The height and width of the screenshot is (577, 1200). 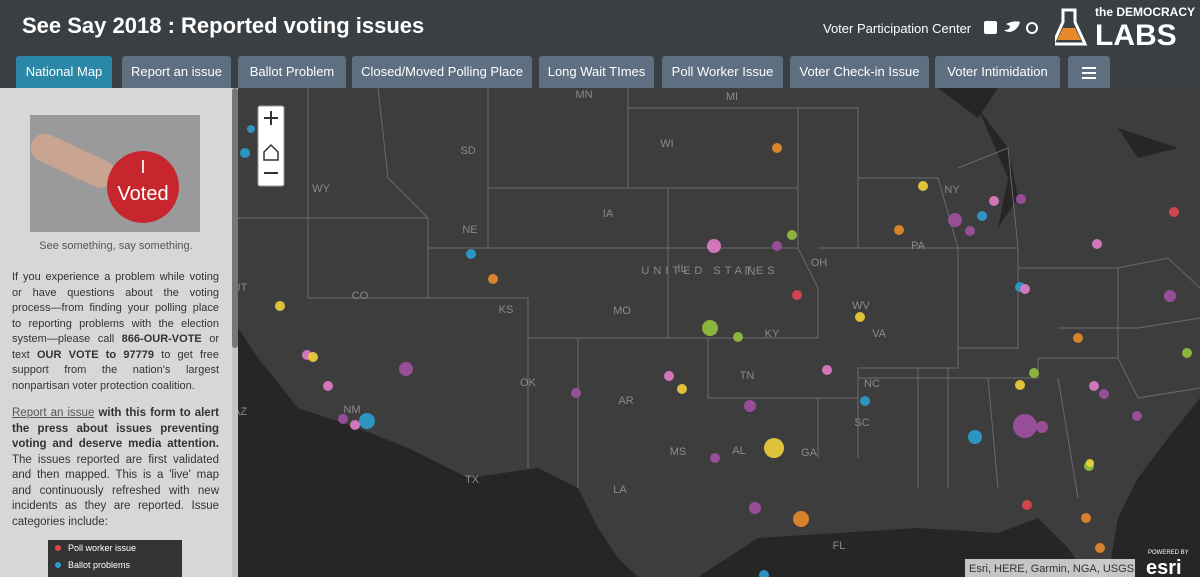 I want to click on tab: Ballot Problem, so click(x=292, y=72).